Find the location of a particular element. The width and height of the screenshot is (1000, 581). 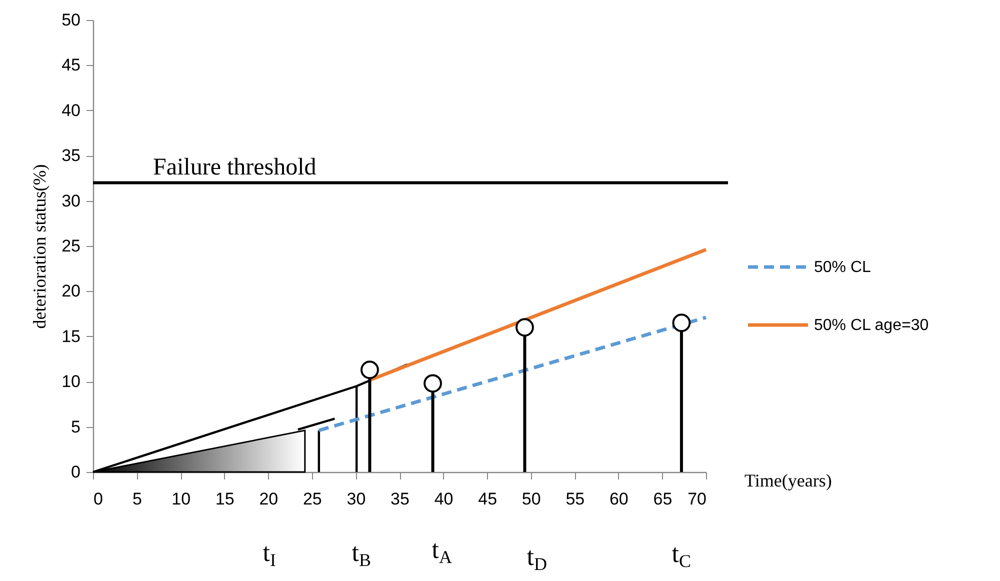

x-tick-label: 45 is located at coordinates (488, 499).